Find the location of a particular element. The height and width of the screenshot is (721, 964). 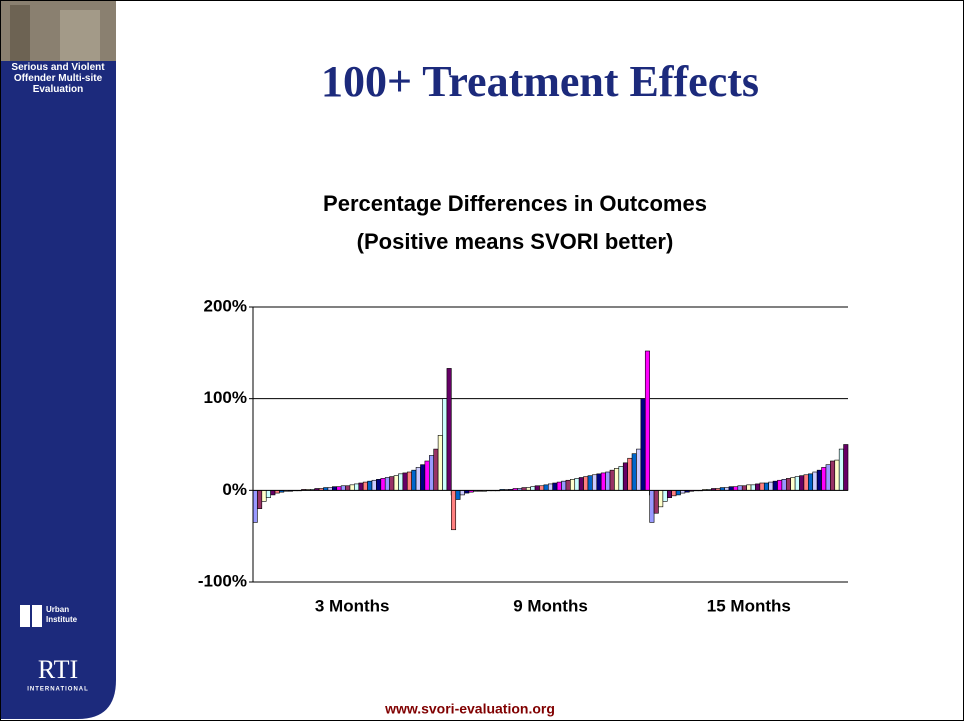

rti-logo: RTI is located at coordinates (58, 669).